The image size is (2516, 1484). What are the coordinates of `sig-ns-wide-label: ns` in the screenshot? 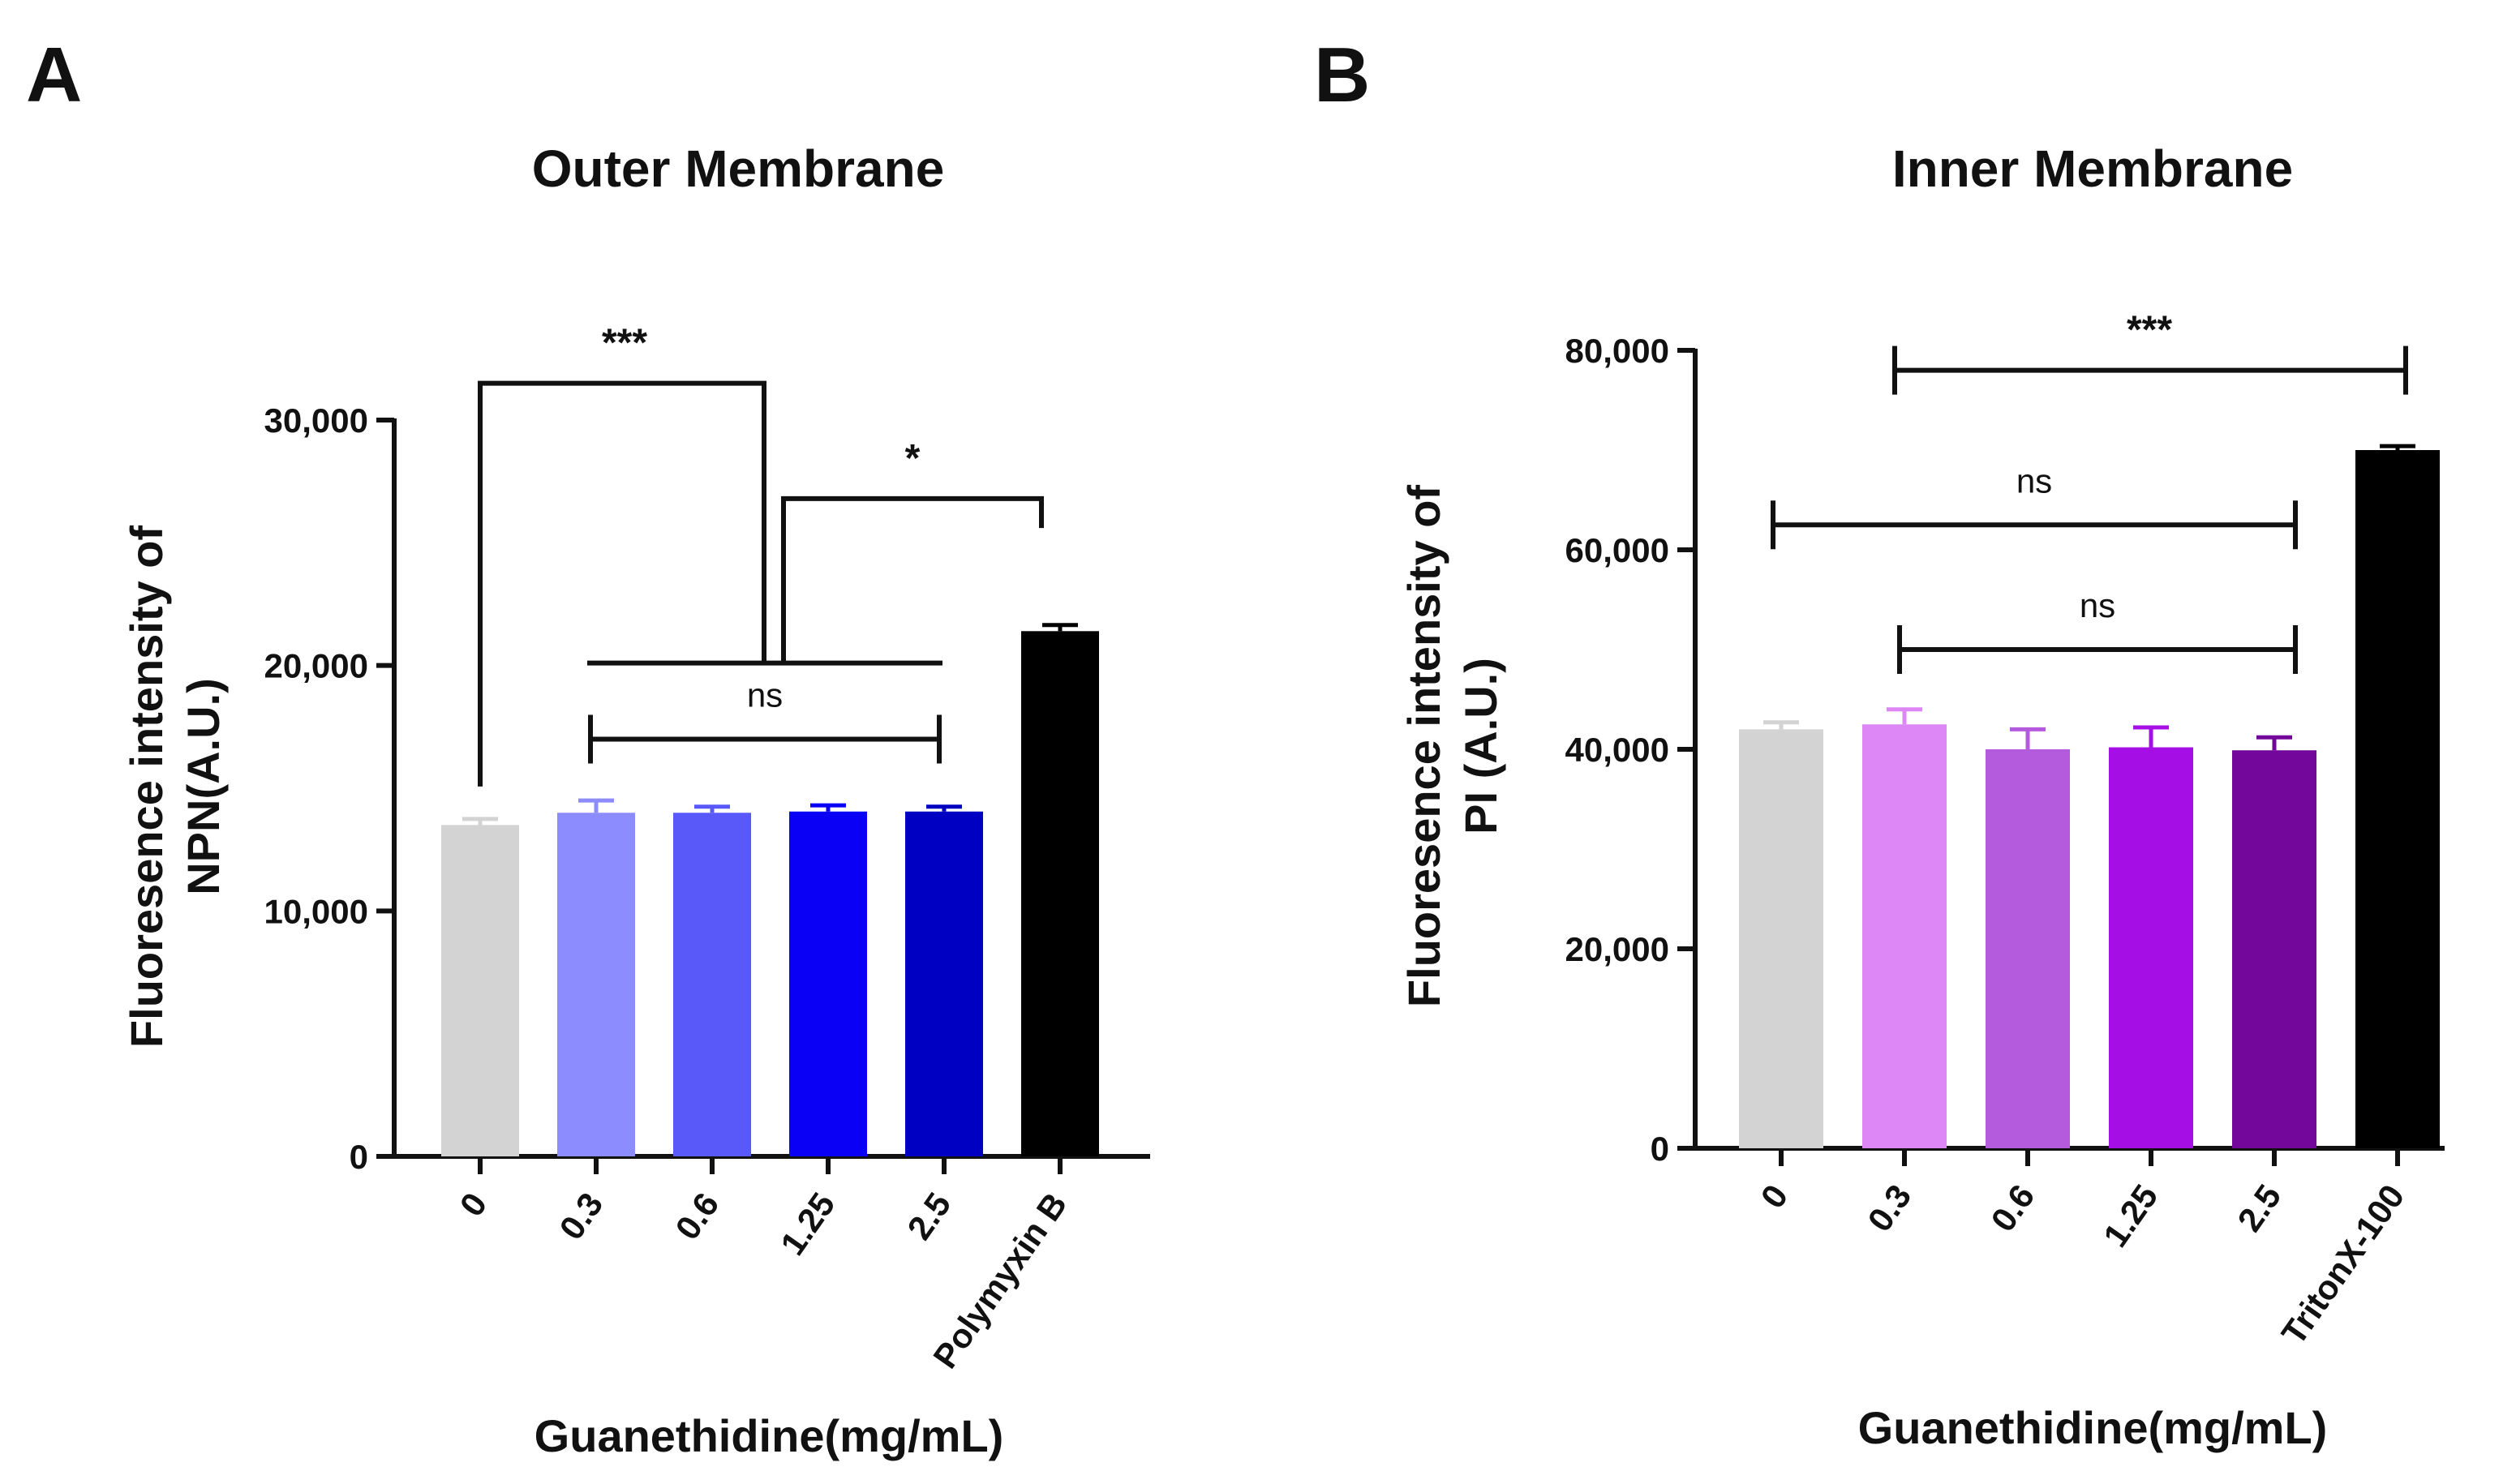 It's located at (2034, 480).